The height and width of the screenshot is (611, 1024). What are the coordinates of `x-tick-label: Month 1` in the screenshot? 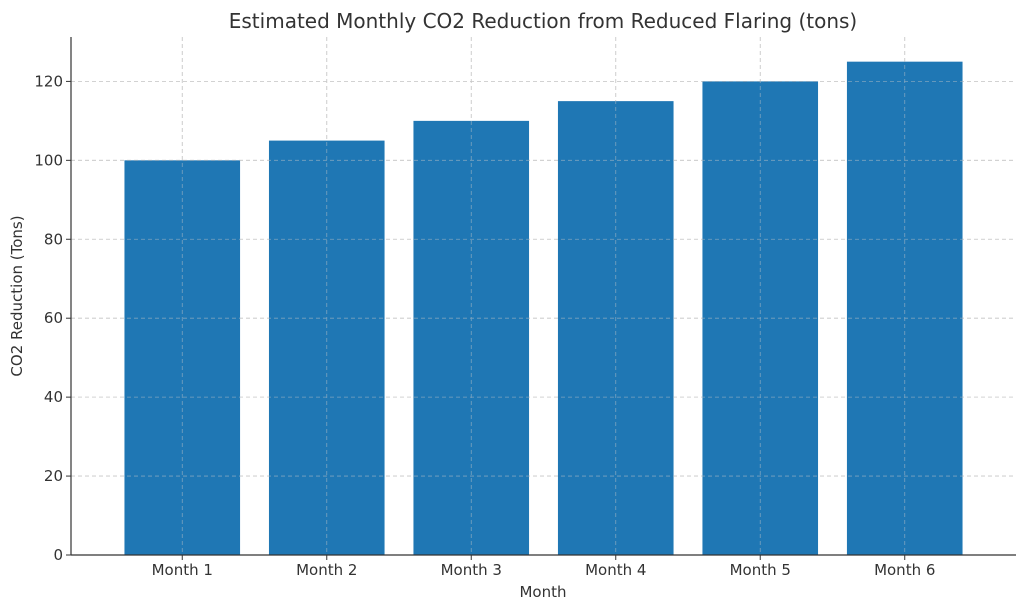 It's located at (182, 570).